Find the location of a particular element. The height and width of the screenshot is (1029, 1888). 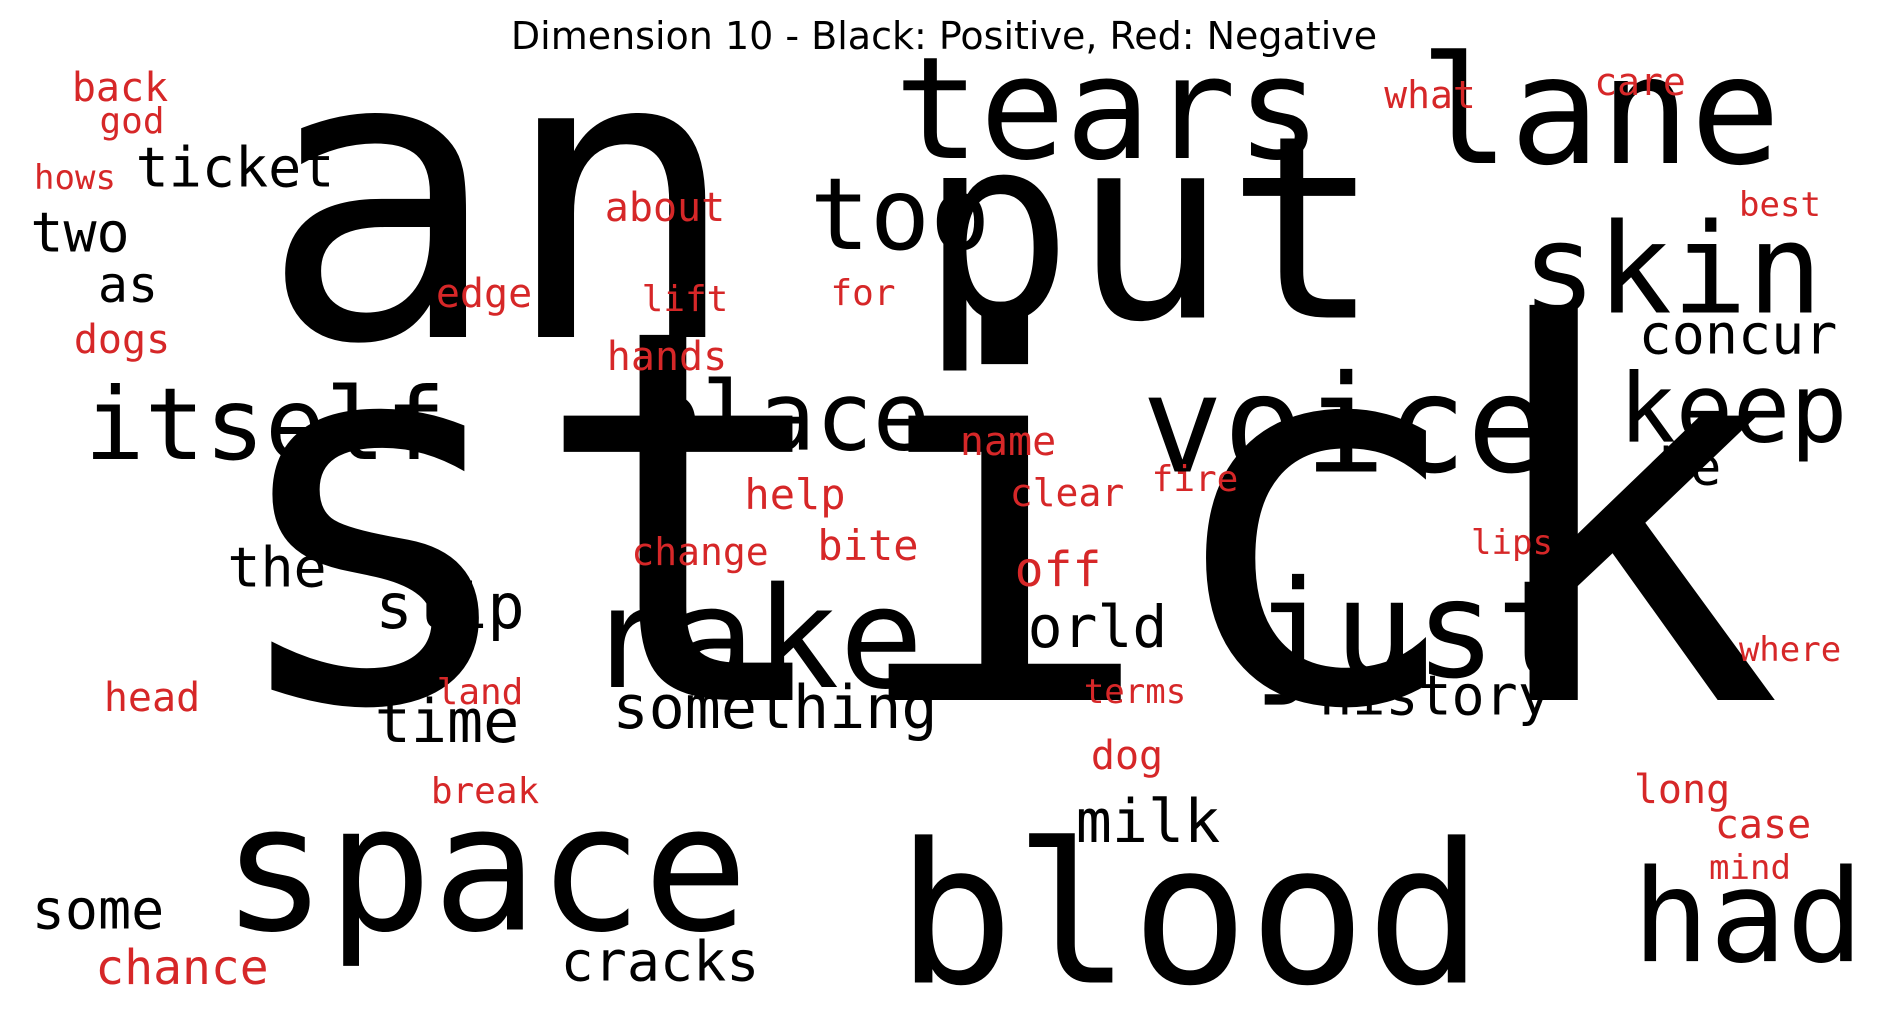

word-terms-negative: terms is located at coordinates (1135, 692).